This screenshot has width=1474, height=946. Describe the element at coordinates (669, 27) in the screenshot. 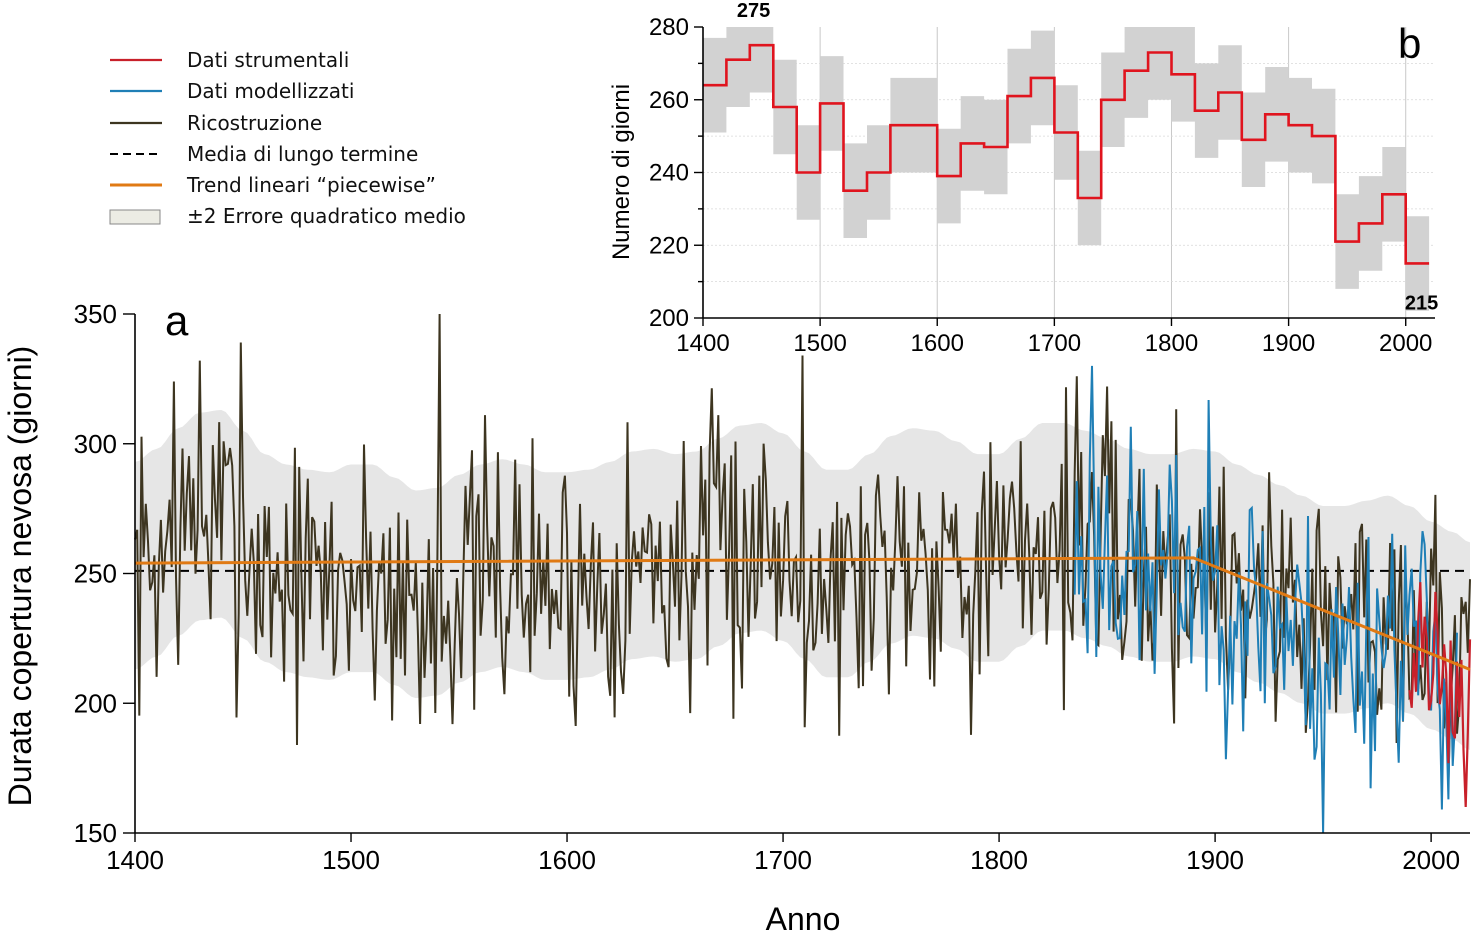

I see `b-y-tick-label: 280` at that location.